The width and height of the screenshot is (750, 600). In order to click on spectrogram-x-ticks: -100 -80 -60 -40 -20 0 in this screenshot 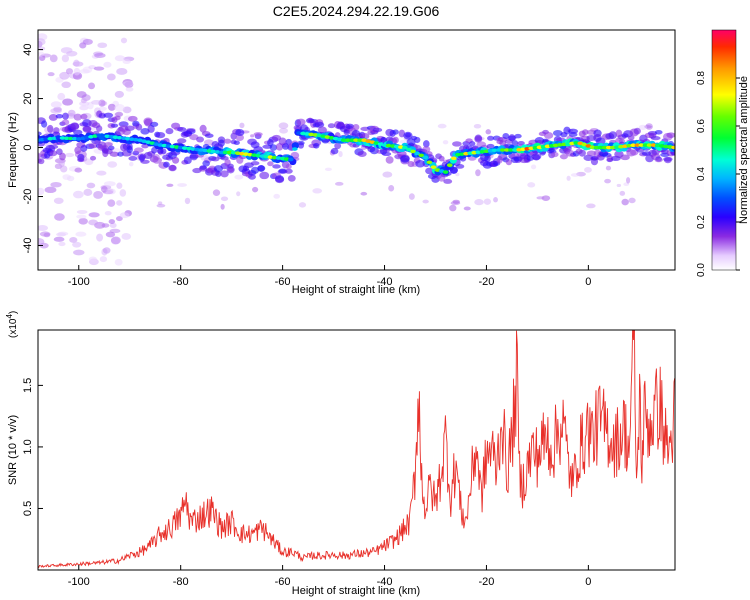, I will do `click(329, 276)`.